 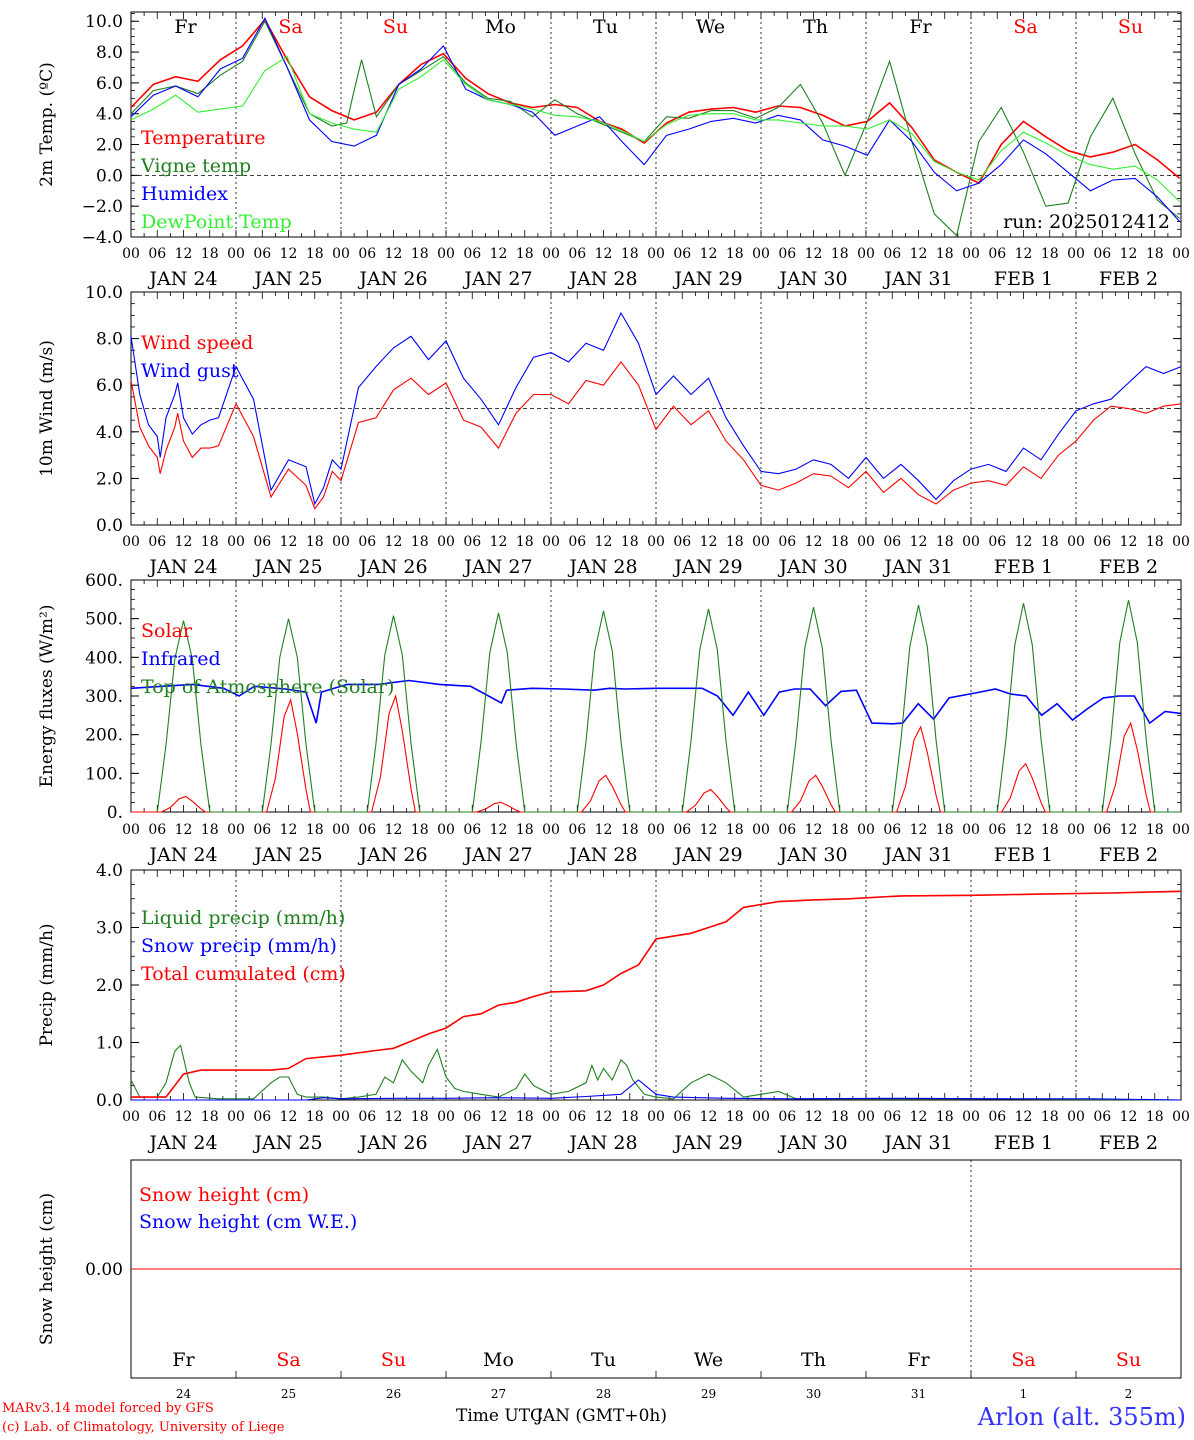 What do you see at coordinates (498, 1394) in the screenshot?
I see `day-number-label: 27` at bounding box center [498, 1394].